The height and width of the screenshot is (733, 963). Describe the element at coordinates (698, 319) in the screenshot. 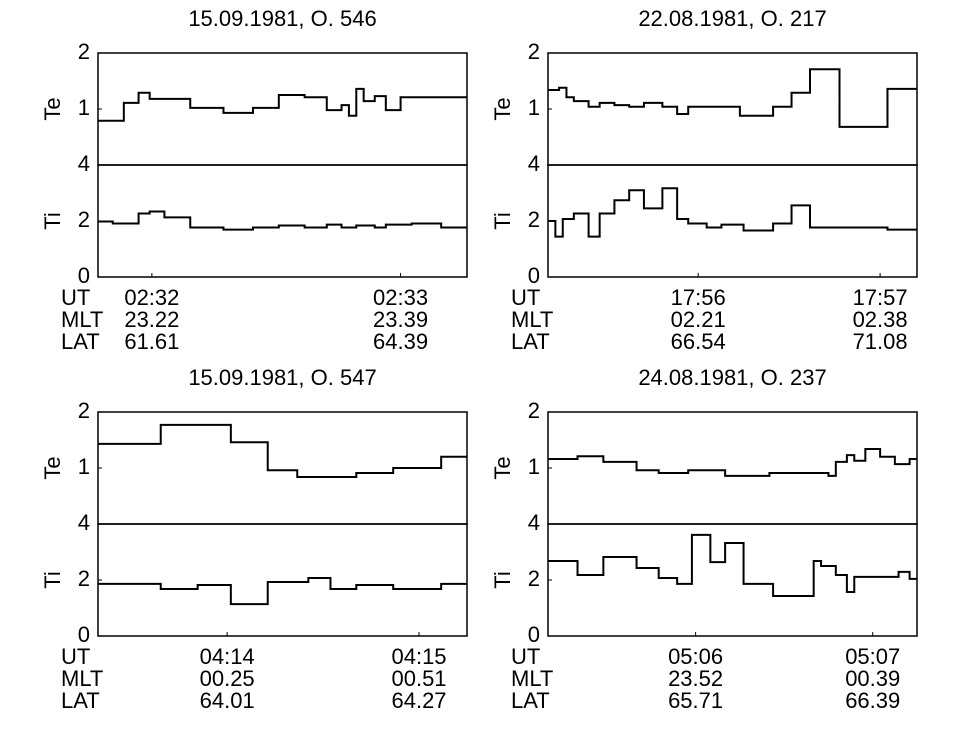

I see `mlt-label: 02.21` at that location.